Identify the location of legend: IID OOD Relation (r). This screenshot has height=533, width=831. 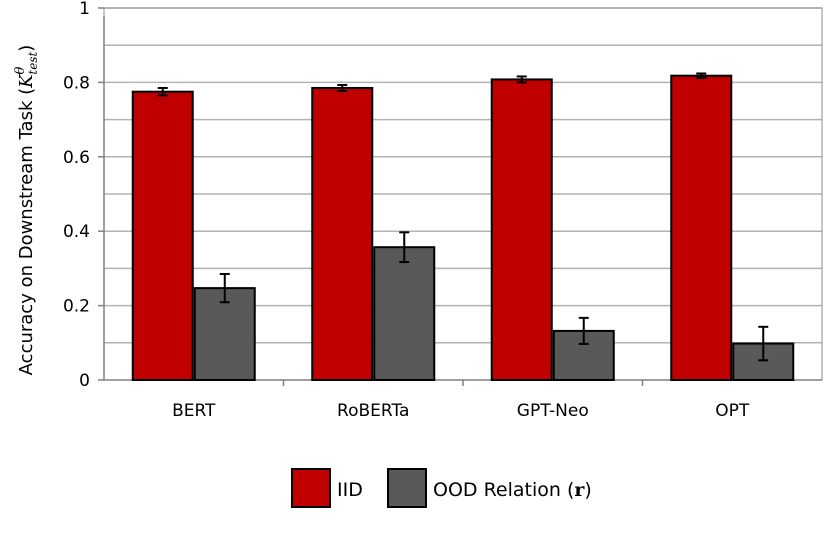
(441, 488).